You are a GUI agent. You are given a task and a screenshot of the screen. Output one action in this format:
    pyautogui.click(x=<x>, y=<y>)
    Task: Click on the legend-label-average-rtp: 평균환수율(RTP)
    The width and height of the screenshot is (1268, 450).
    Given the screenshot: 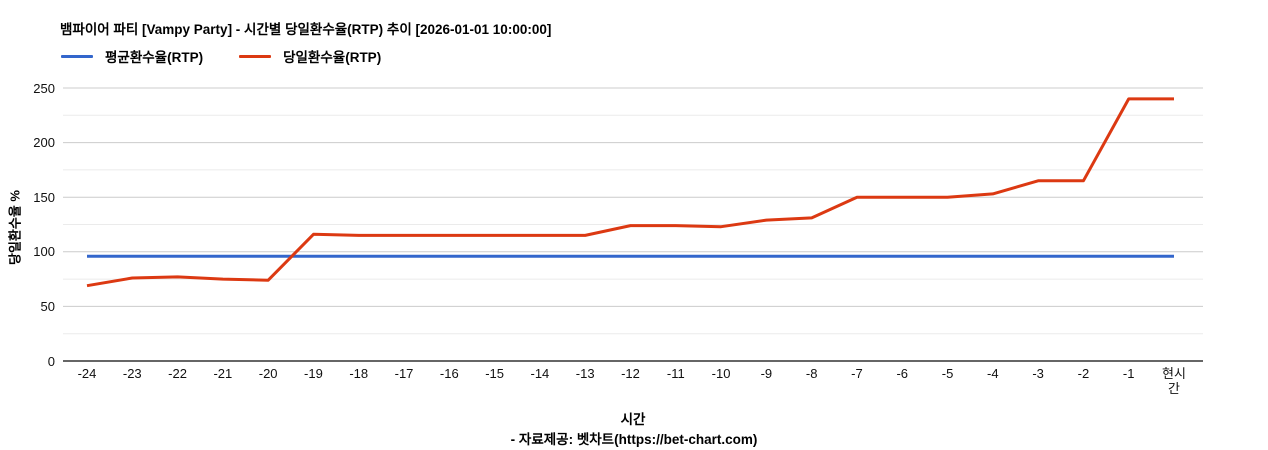 What is the action you would take?
    pyautogui.click(x=154, y=57)
    